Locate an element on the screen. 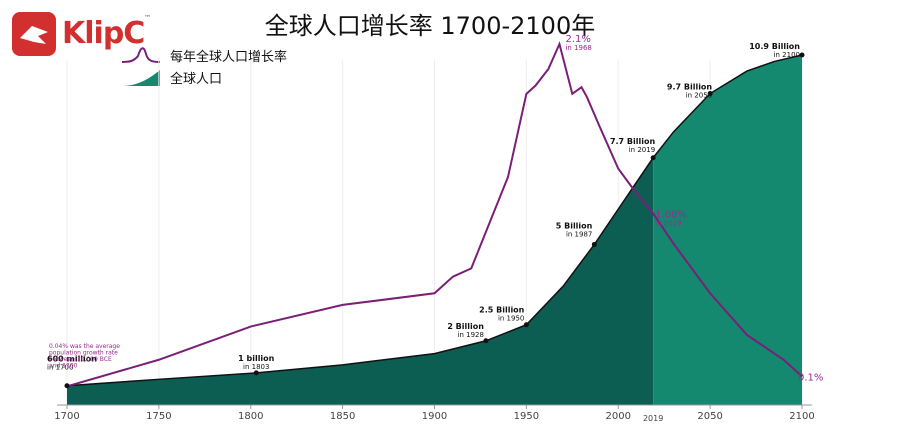 The width and height of the screenshot is (900, 425). population-label-1987: 5 Billion is located at coordinates (574, 225).